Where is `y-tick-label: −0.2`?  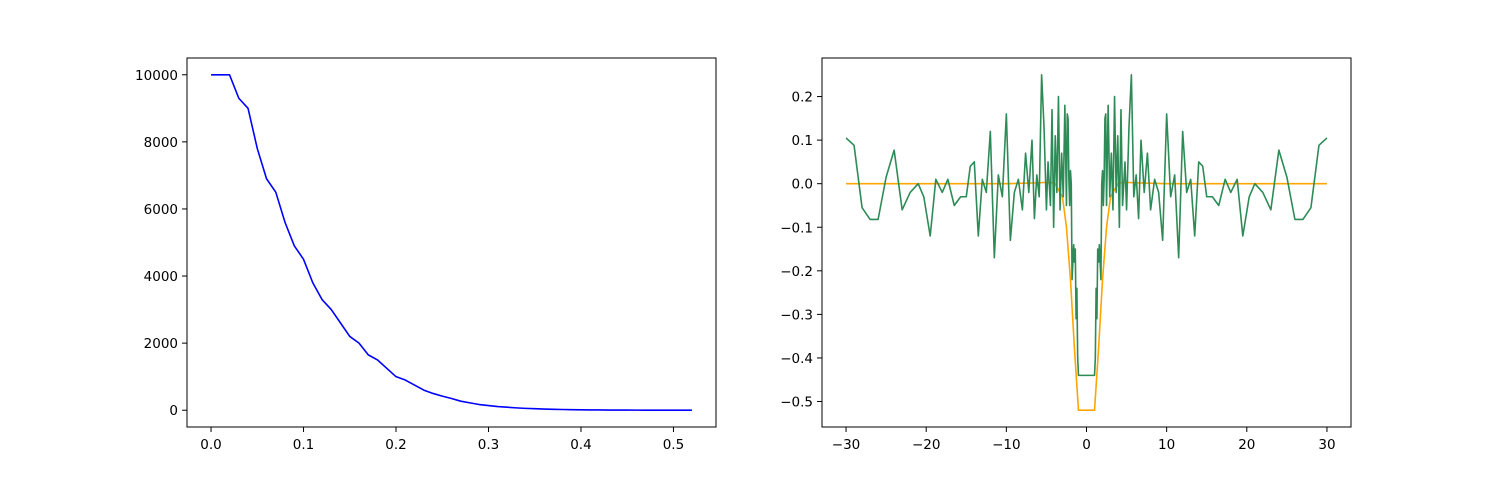 y-tick-label: −0.2 is located at coordinates (796, 272).